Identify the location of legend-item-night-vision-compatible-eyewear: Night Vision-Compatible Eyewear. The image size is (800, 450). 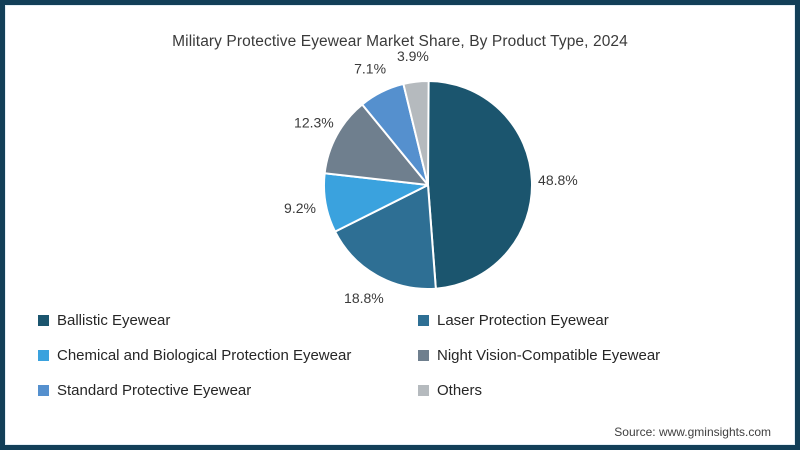
(593, 355).